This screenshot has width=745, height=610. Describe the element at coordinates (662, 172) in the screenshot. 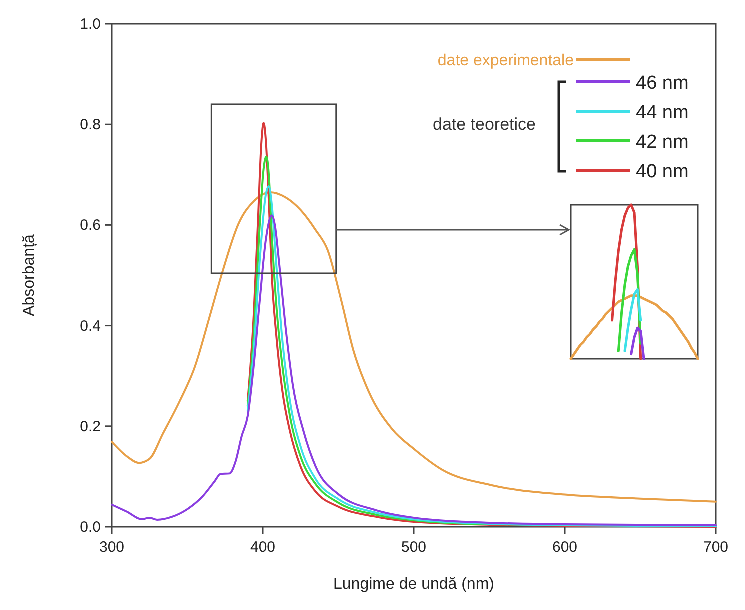

I see `legend-label: 40 nm` at that location.